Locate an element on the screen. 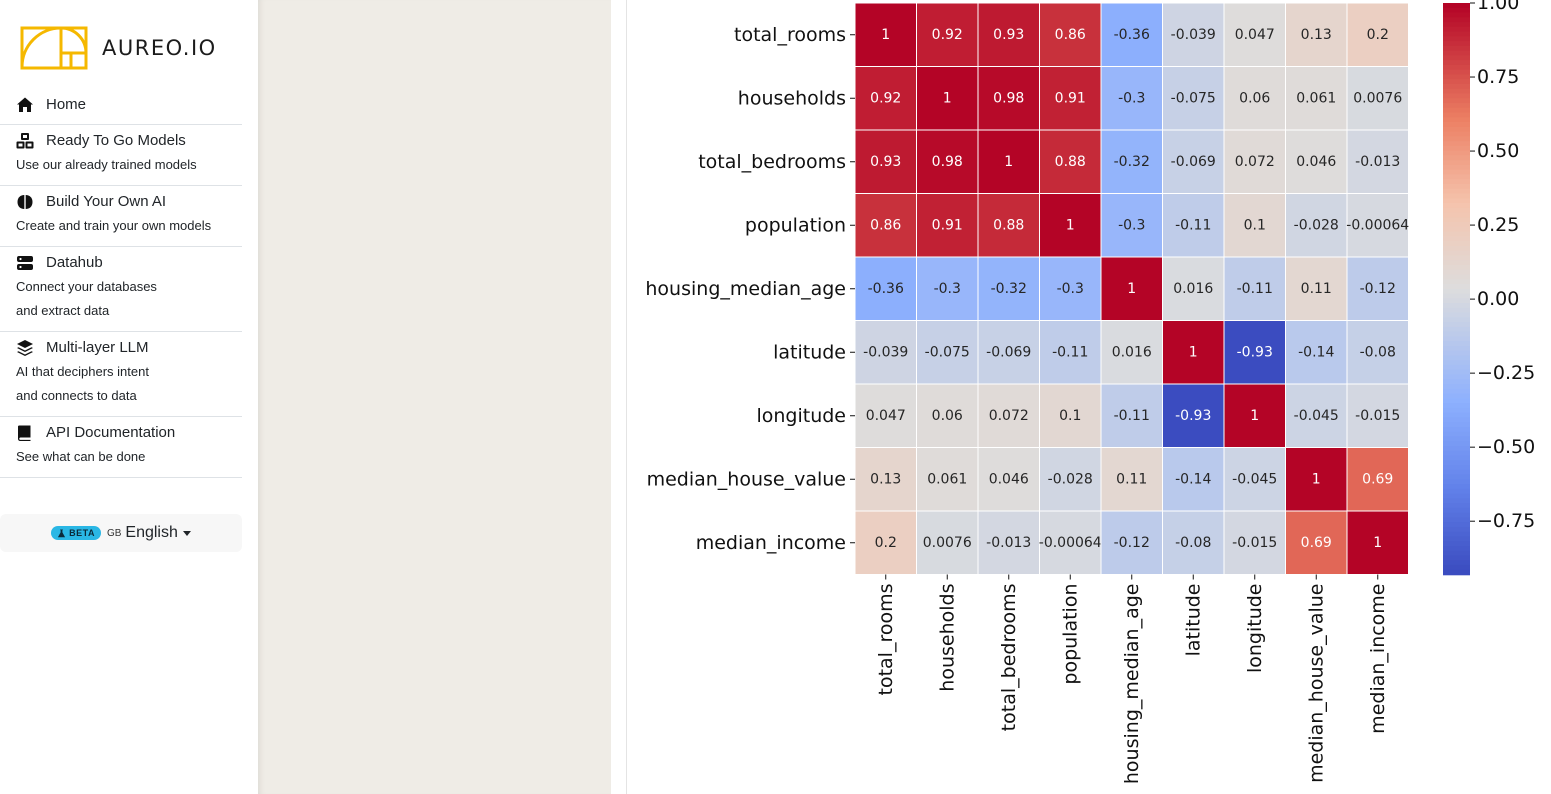 The height and width of the screenshot is (794, 1551). panel-divider is located at coordinates (626, 397).